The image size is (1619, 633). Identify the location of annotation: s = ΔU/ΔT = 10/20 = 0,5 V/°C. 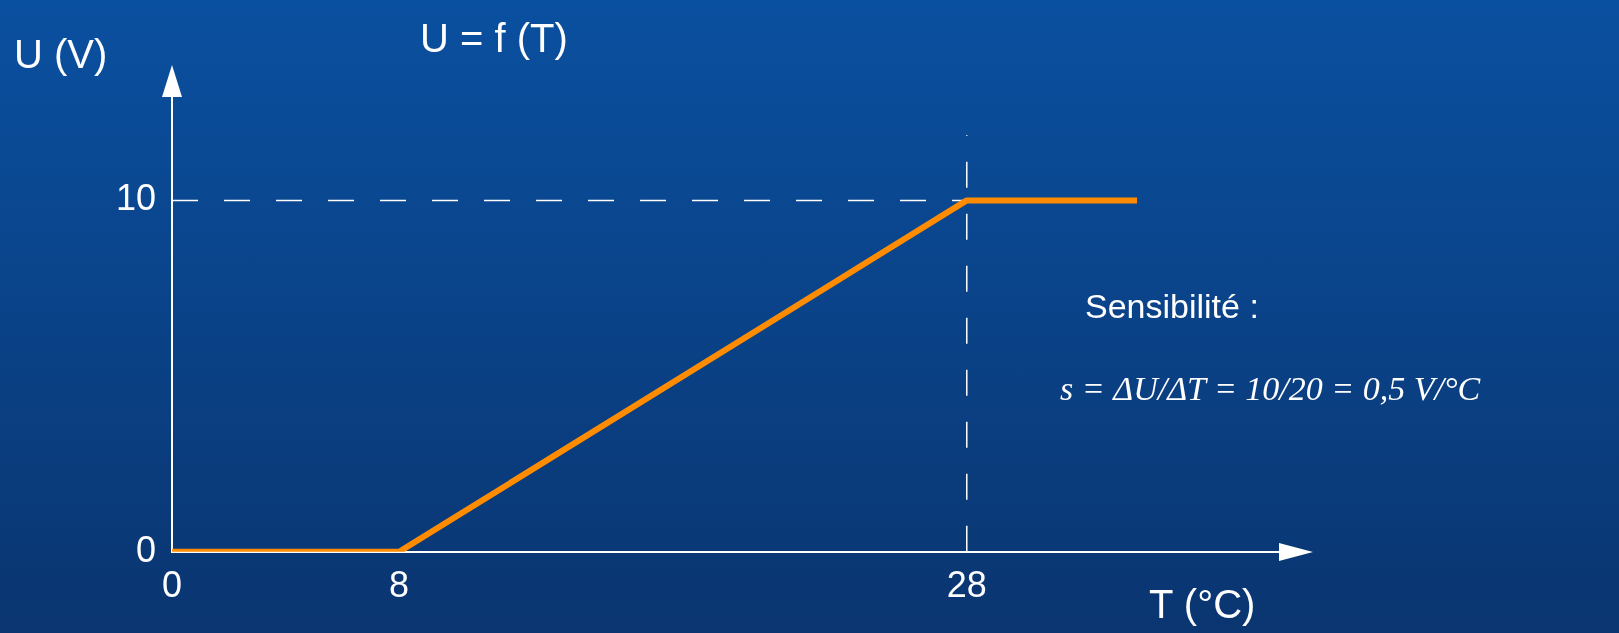
(1270, 388).